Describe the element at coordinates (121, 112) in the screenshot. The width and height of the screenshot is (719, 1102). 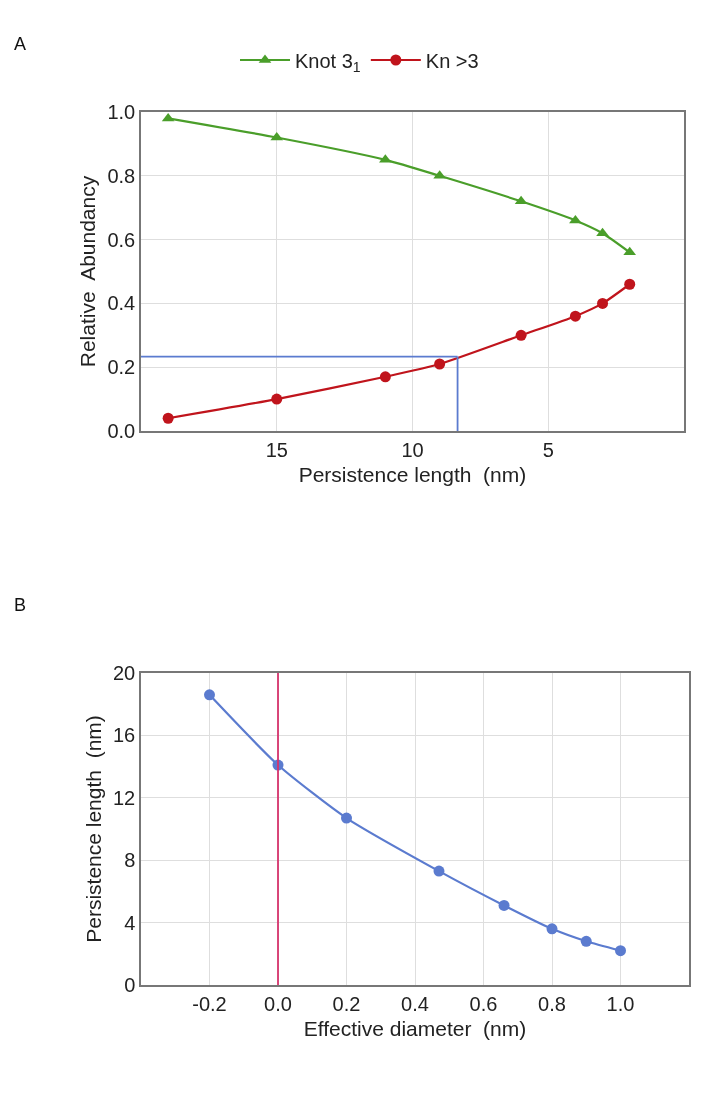
I see `y-tick-label: 1.0` at that location.